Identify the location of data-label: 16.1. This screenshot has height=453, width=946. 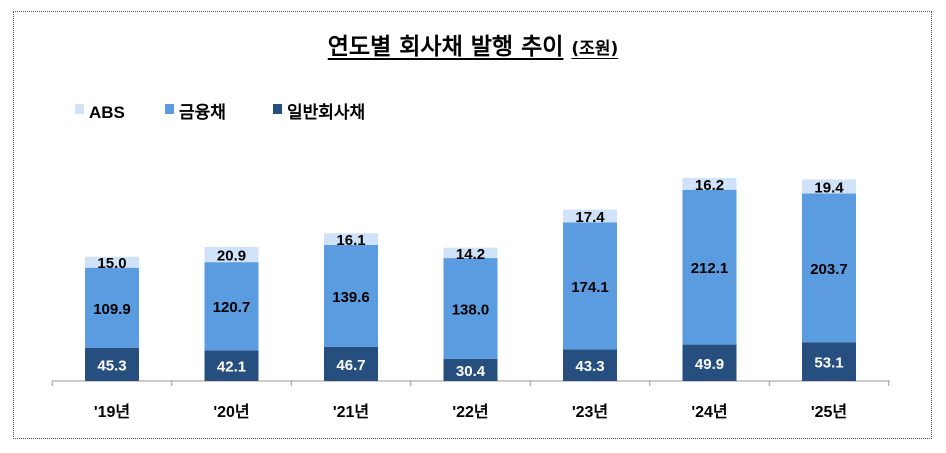
(350, 240).